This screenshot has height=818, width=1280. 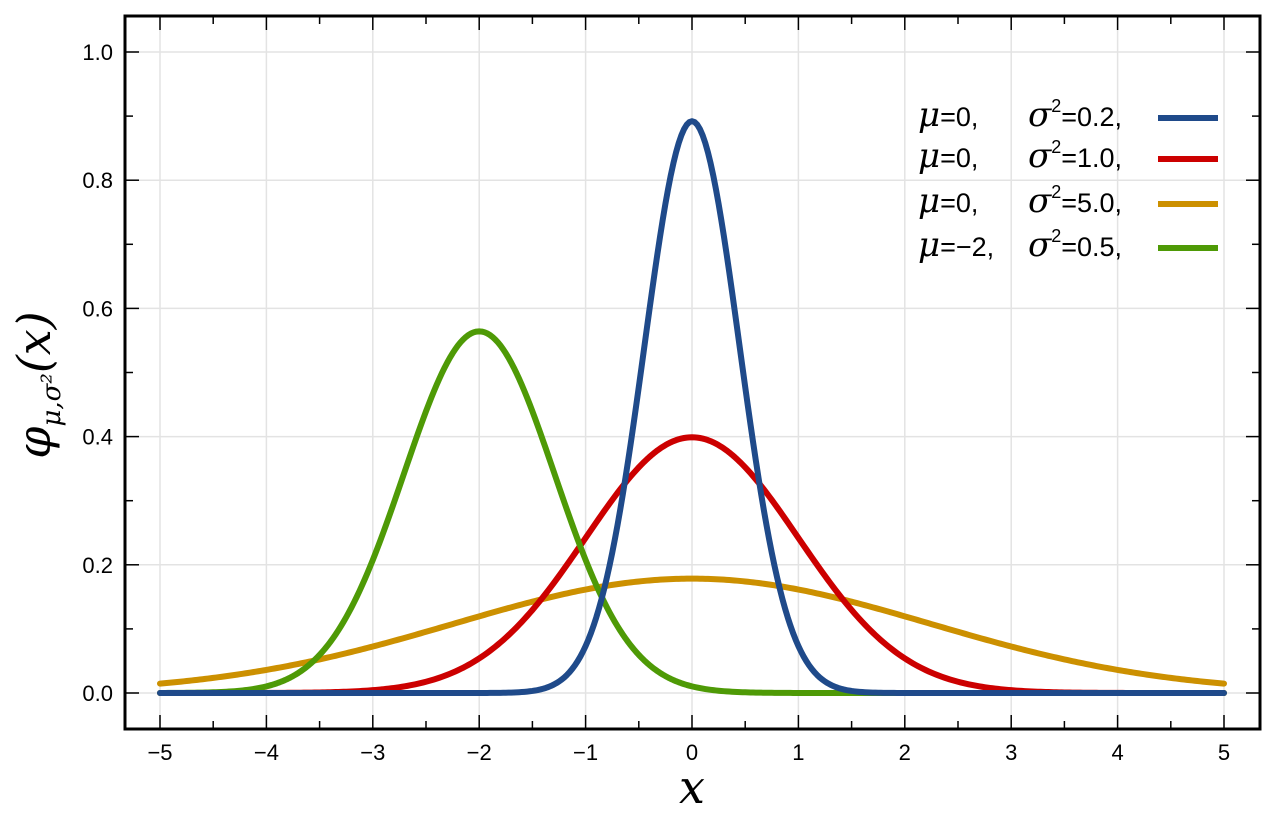 What do you see at coordinates (97, 308) in the screenshot?
I see `y-tick-label: 0.6` at bounding box center [97, 308].